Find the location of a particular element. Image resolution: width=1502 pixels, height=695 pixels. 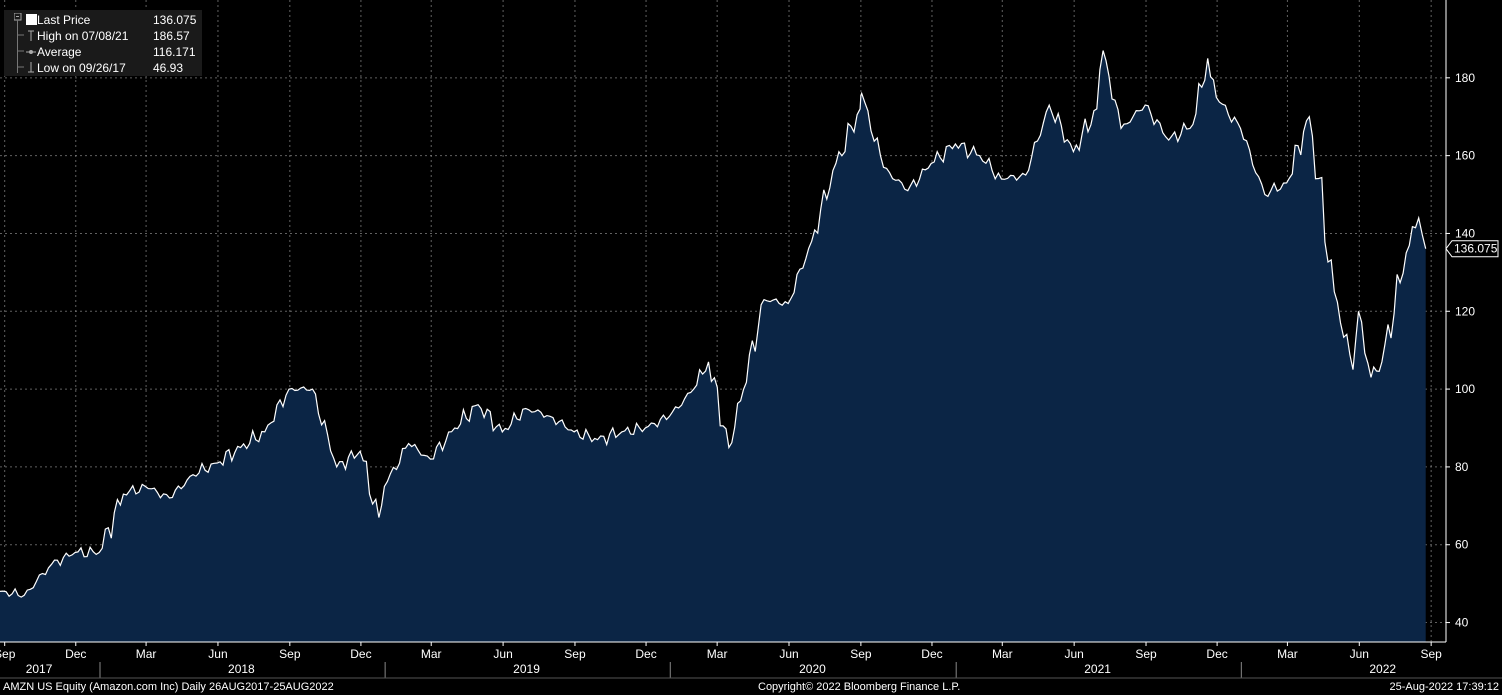

y-tick-label: 100 is located at coordinates (1465, 389).